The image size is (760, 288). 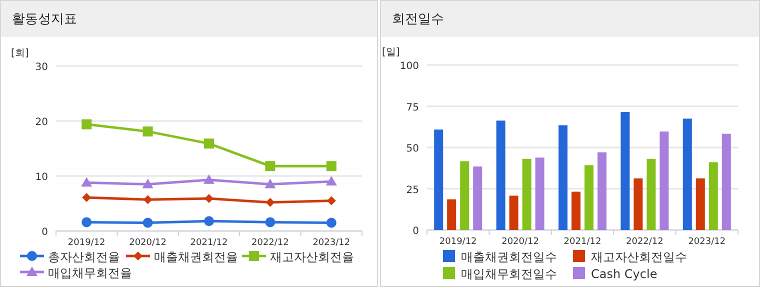 I want to click on legend-label: Cash Cycle, so click(x=624, y=274).